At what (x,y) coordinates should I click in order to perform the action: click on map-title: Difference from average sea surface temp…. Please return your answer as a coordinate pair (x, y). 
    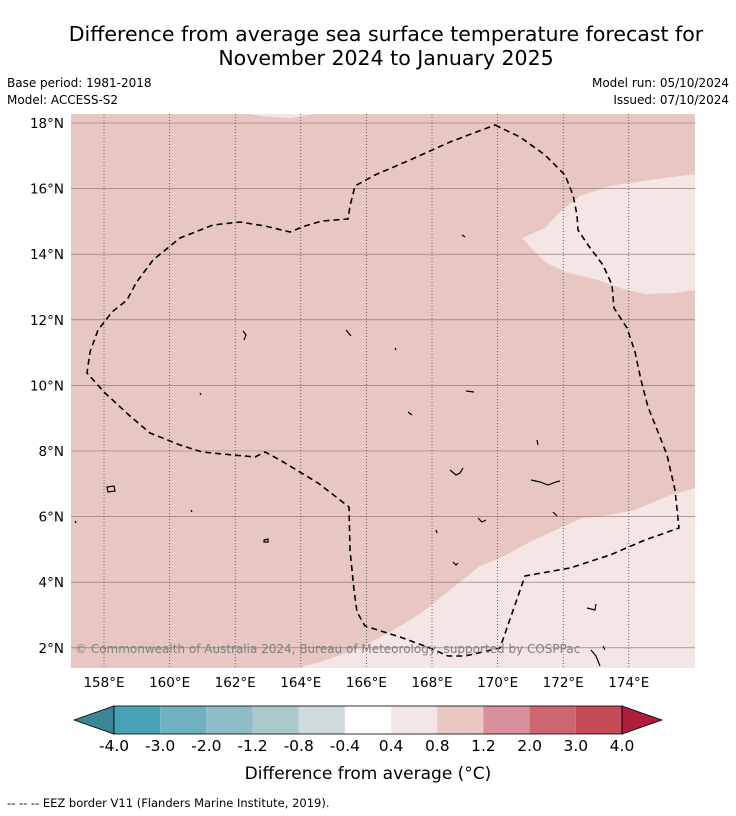
    Looking at the image, I should click on (368, 46).